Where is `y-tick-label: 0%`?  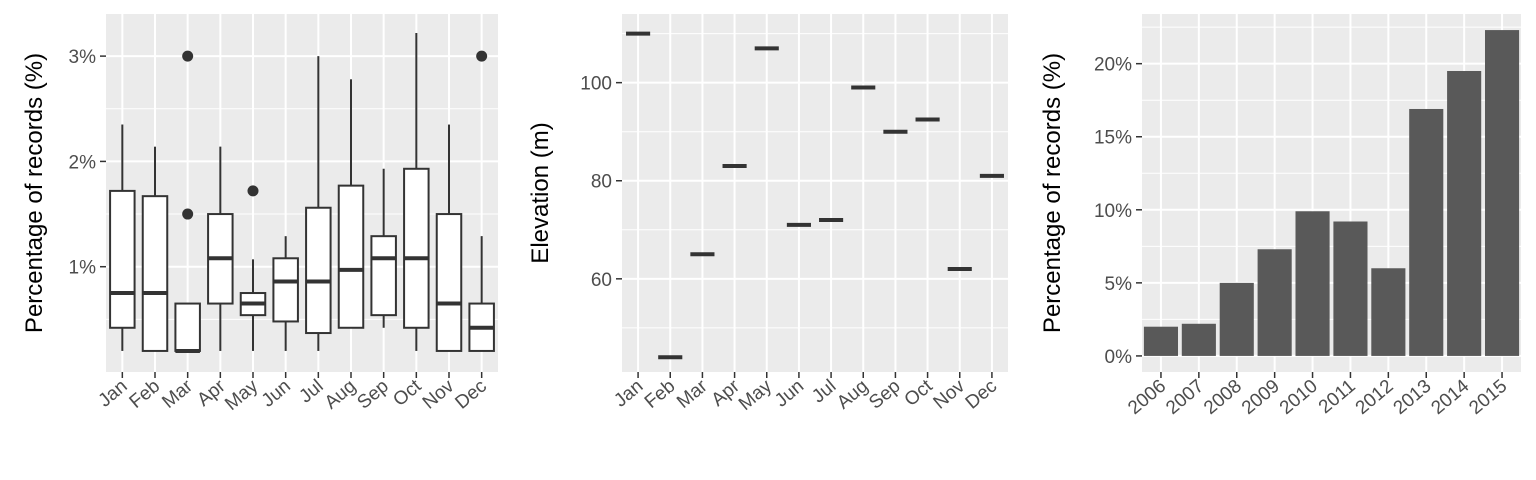
y-tick-label: 0% is located at coordinates (1119, 357).